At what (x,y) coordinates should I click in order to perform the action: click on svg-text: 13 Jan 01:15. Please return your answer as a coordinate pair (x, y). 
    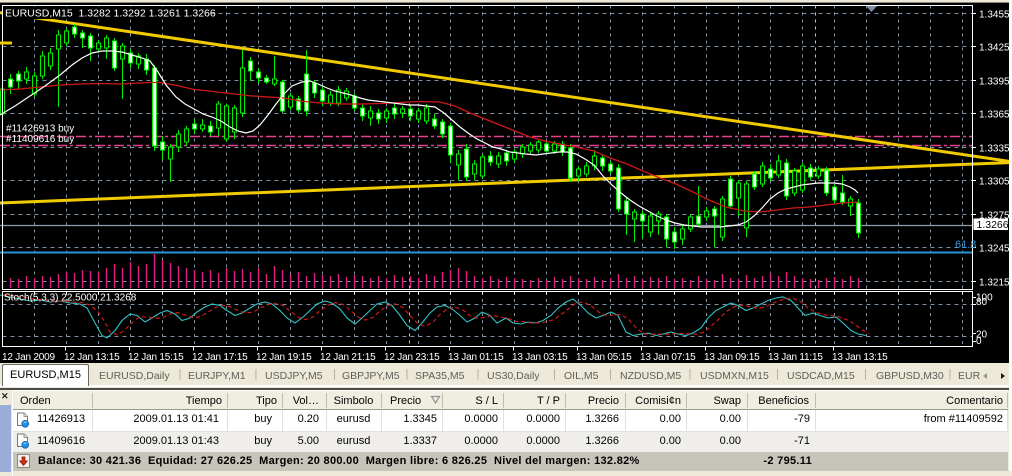
    Looking at the image, I should click on (476, 357).